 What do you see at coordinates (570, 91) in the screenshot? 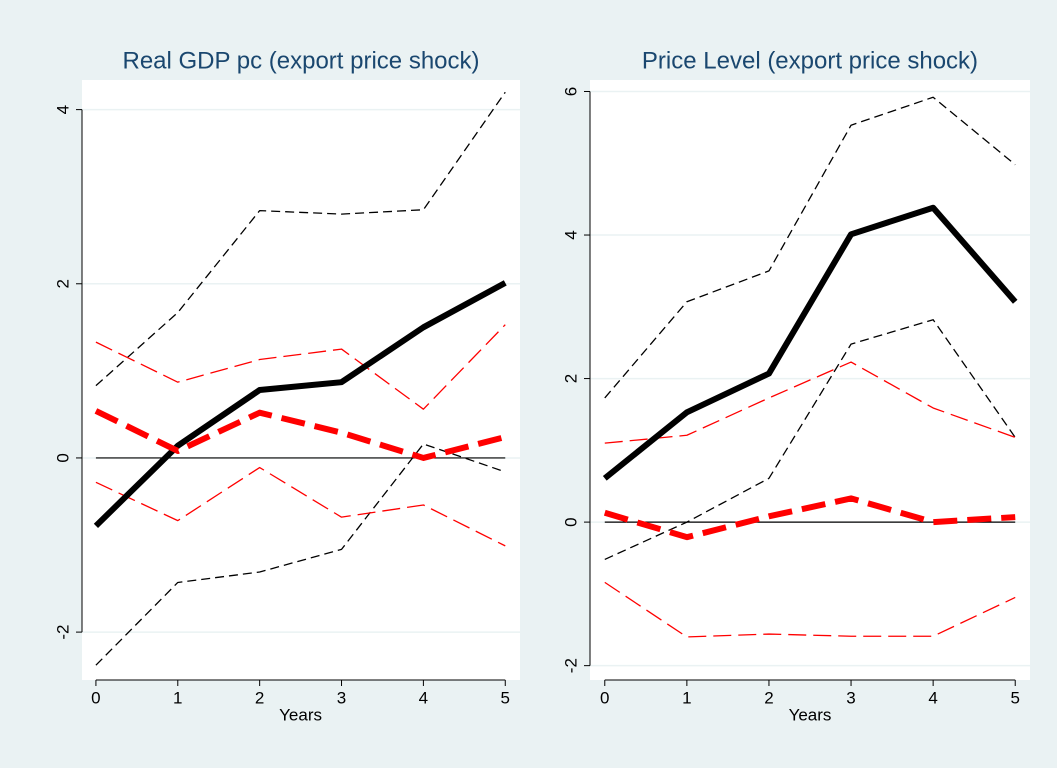
I see `y-tick-label: 6` at bounding box center [570, 91].